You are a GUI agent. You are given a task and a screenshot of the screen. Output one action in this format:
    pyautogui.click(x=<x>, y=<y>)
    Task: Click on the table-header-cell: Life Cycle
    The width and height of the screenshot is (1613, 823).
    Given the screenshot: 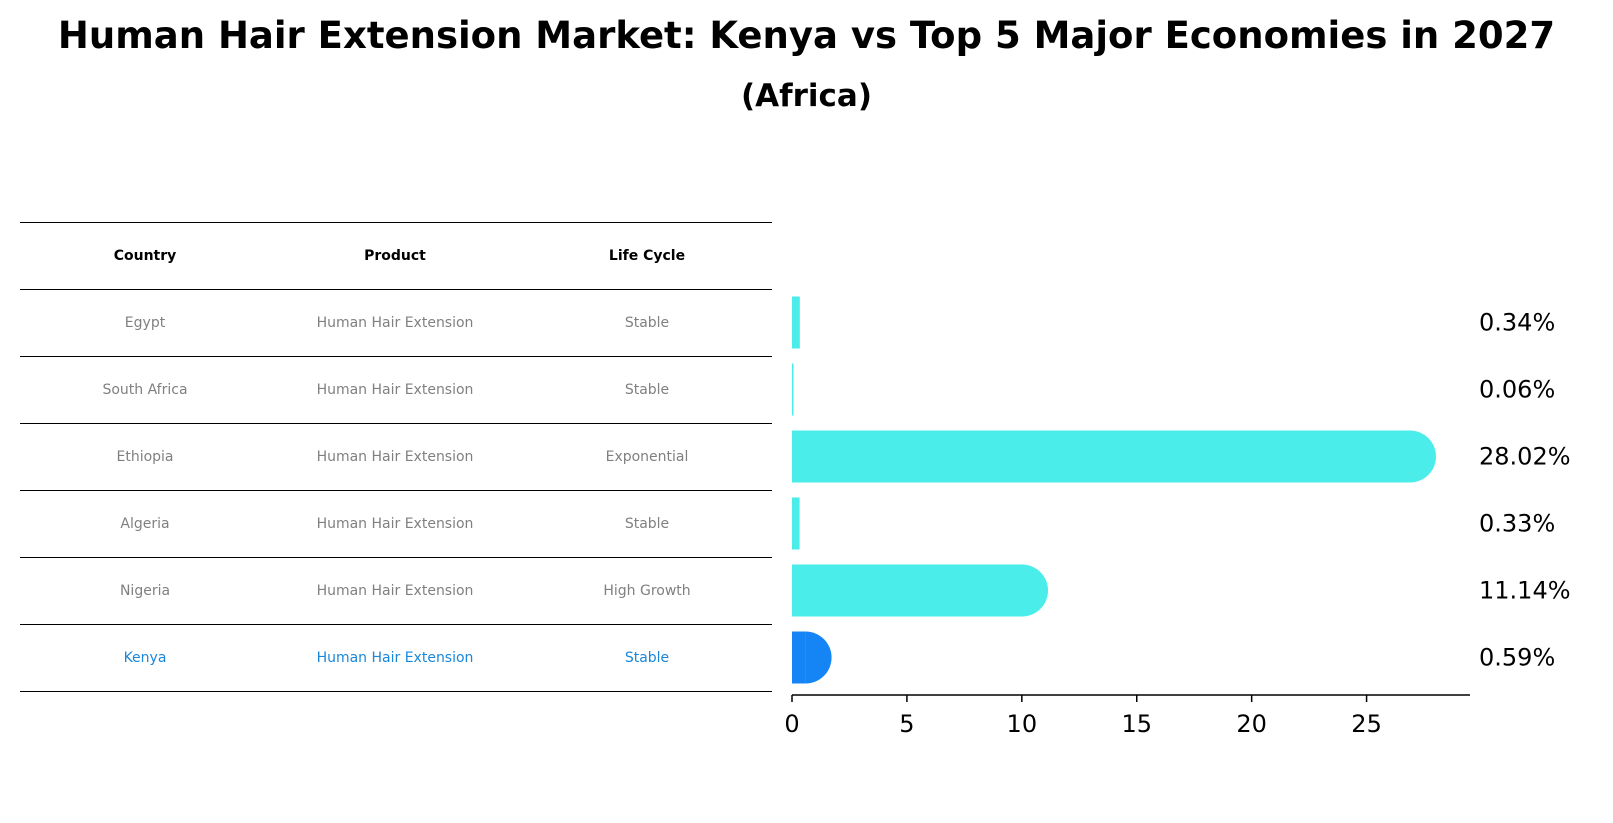 What is the action you would take?
    pyautogui.click(x=647, y=255)
    